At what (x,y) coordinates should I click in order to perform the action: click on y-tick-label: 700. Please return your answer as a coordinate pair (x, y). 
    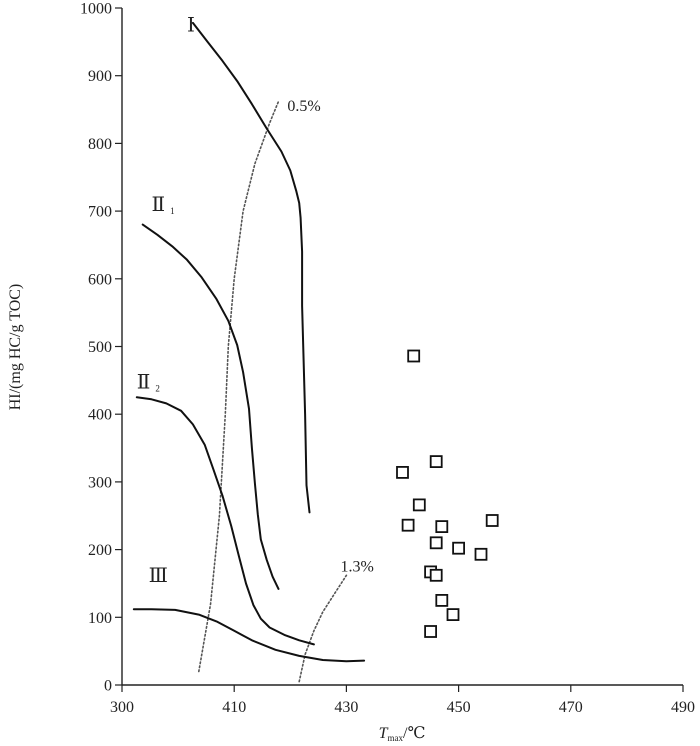
    Looking at the image, I should click on (100, 212).